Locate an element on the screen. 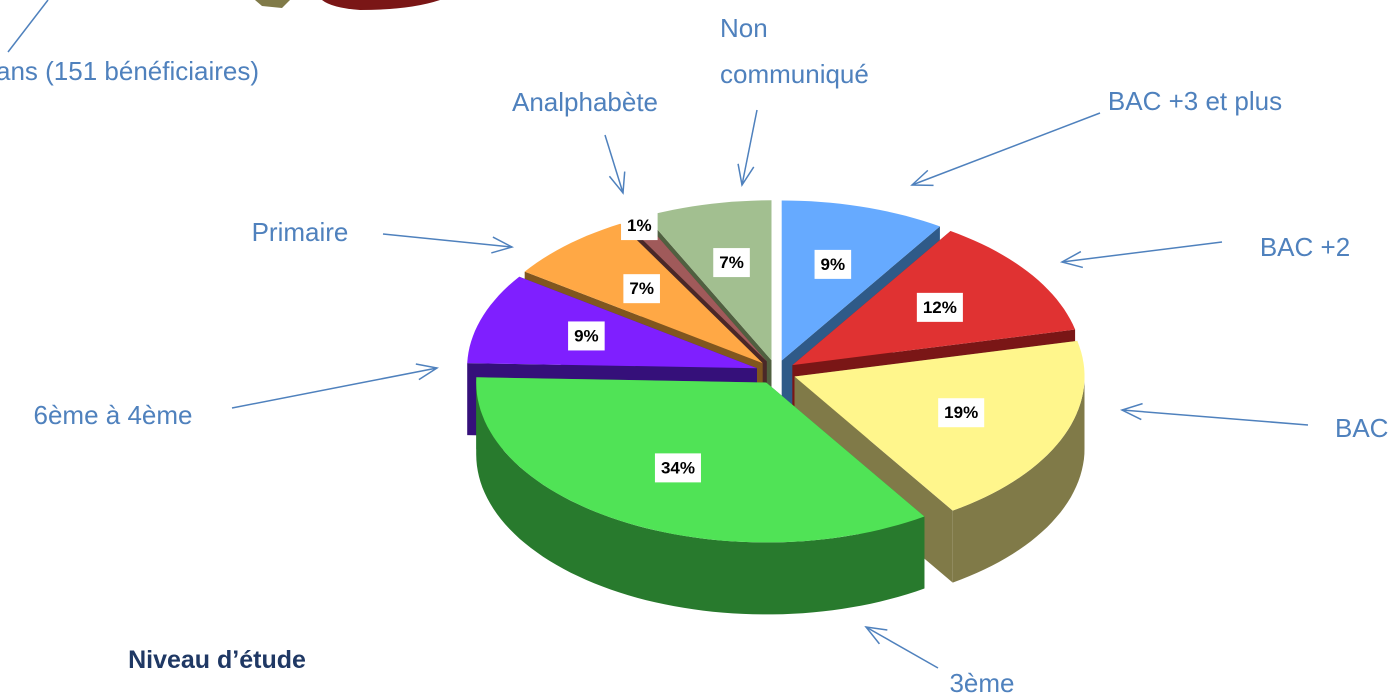  value-label: 19% is located at coordinates (961, 412).